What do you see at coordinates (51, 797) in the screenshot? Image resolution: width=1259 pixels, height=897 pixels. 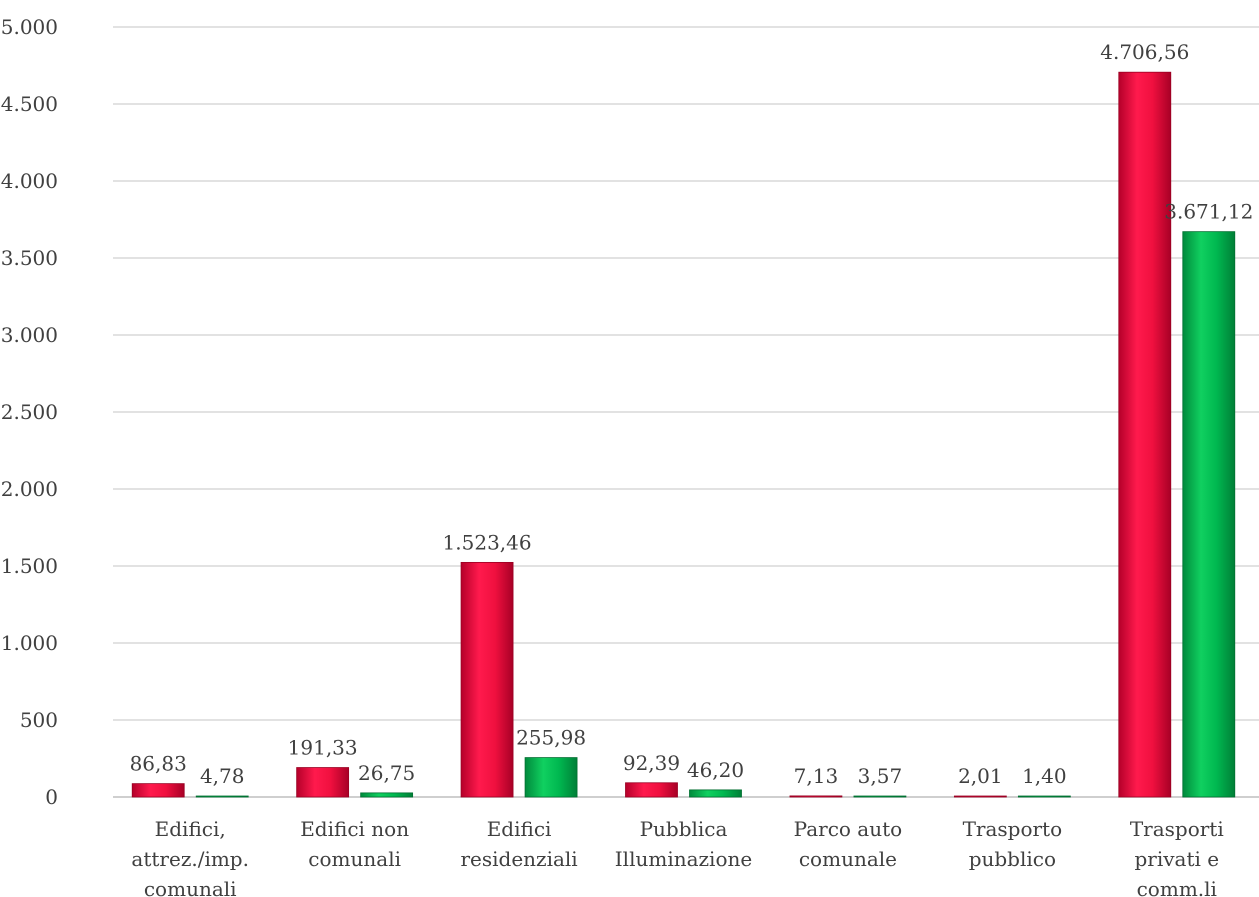 I see `y-tick-label: 0` at bounding box center [51, 797].